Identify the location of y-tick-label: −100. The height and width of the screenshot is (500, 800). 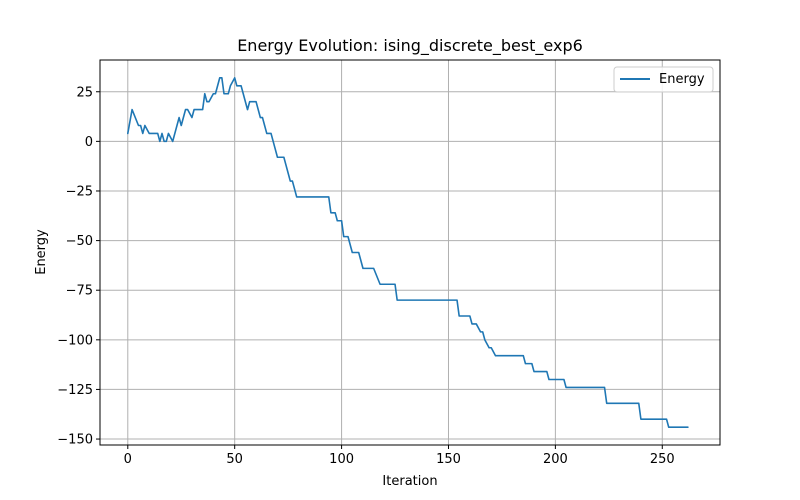
(75, 340).